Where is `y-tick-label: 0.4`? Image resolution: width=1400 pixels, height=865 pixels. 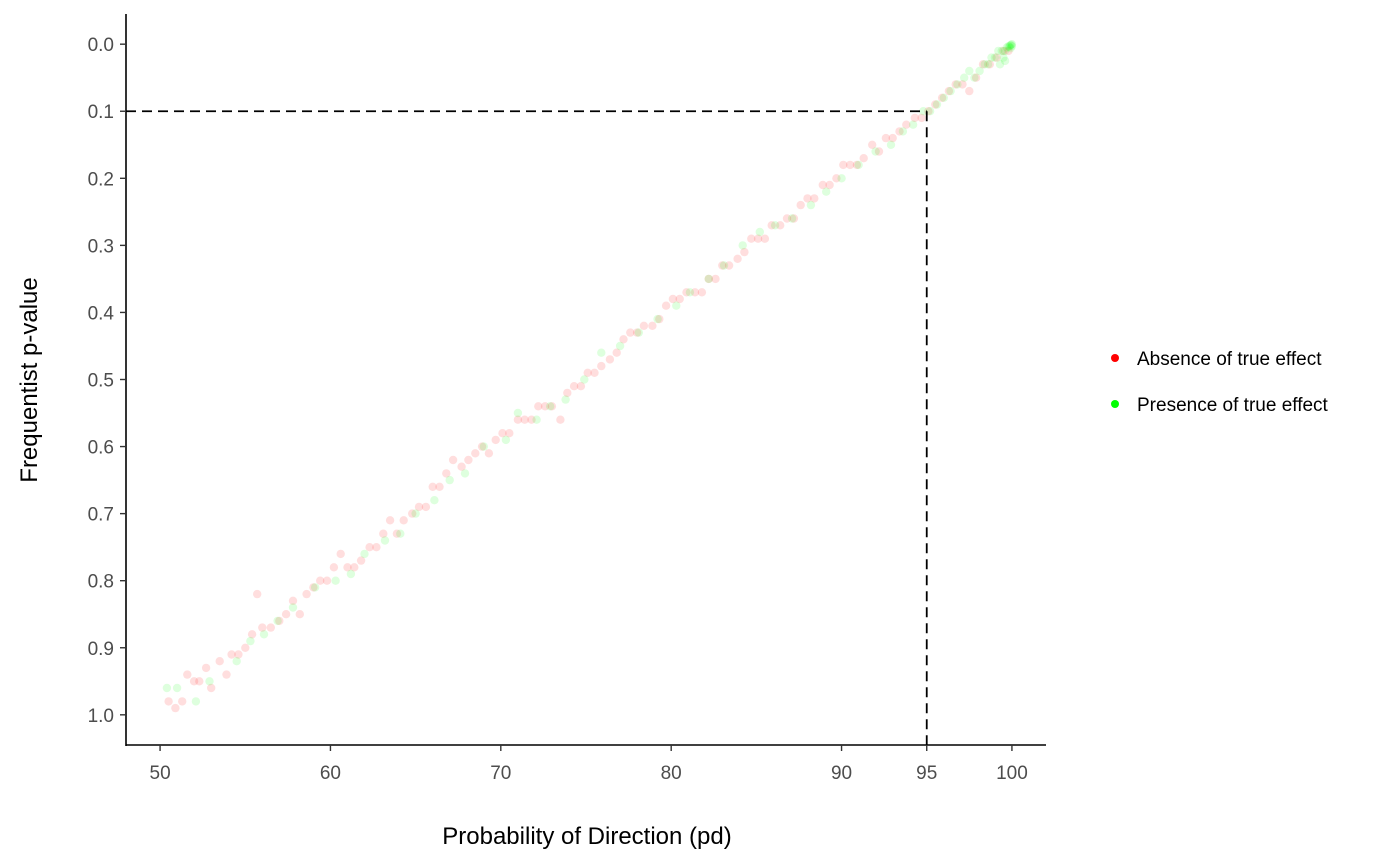
y-tick-label: 0.4 is located at coordinates (101, 313).